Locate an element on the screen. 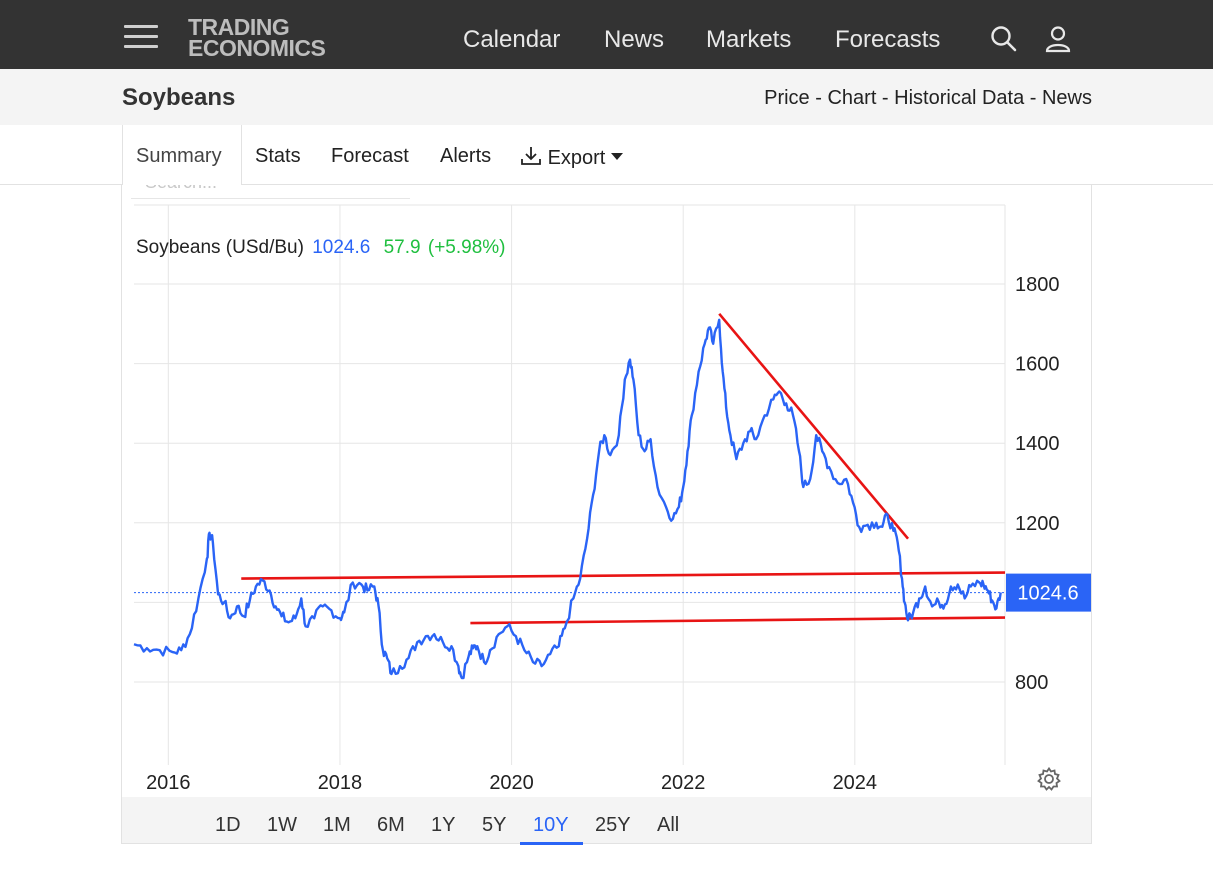 This screenshot has width=1213, height=891. range-5y: 5Y is located at coordinates (494, 825).